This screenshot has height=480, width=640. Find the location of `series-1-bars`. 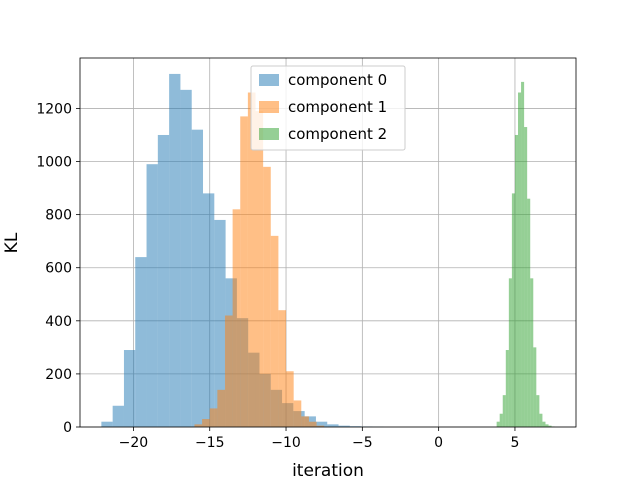

series-1-bars is located at coordinates (259, 259).